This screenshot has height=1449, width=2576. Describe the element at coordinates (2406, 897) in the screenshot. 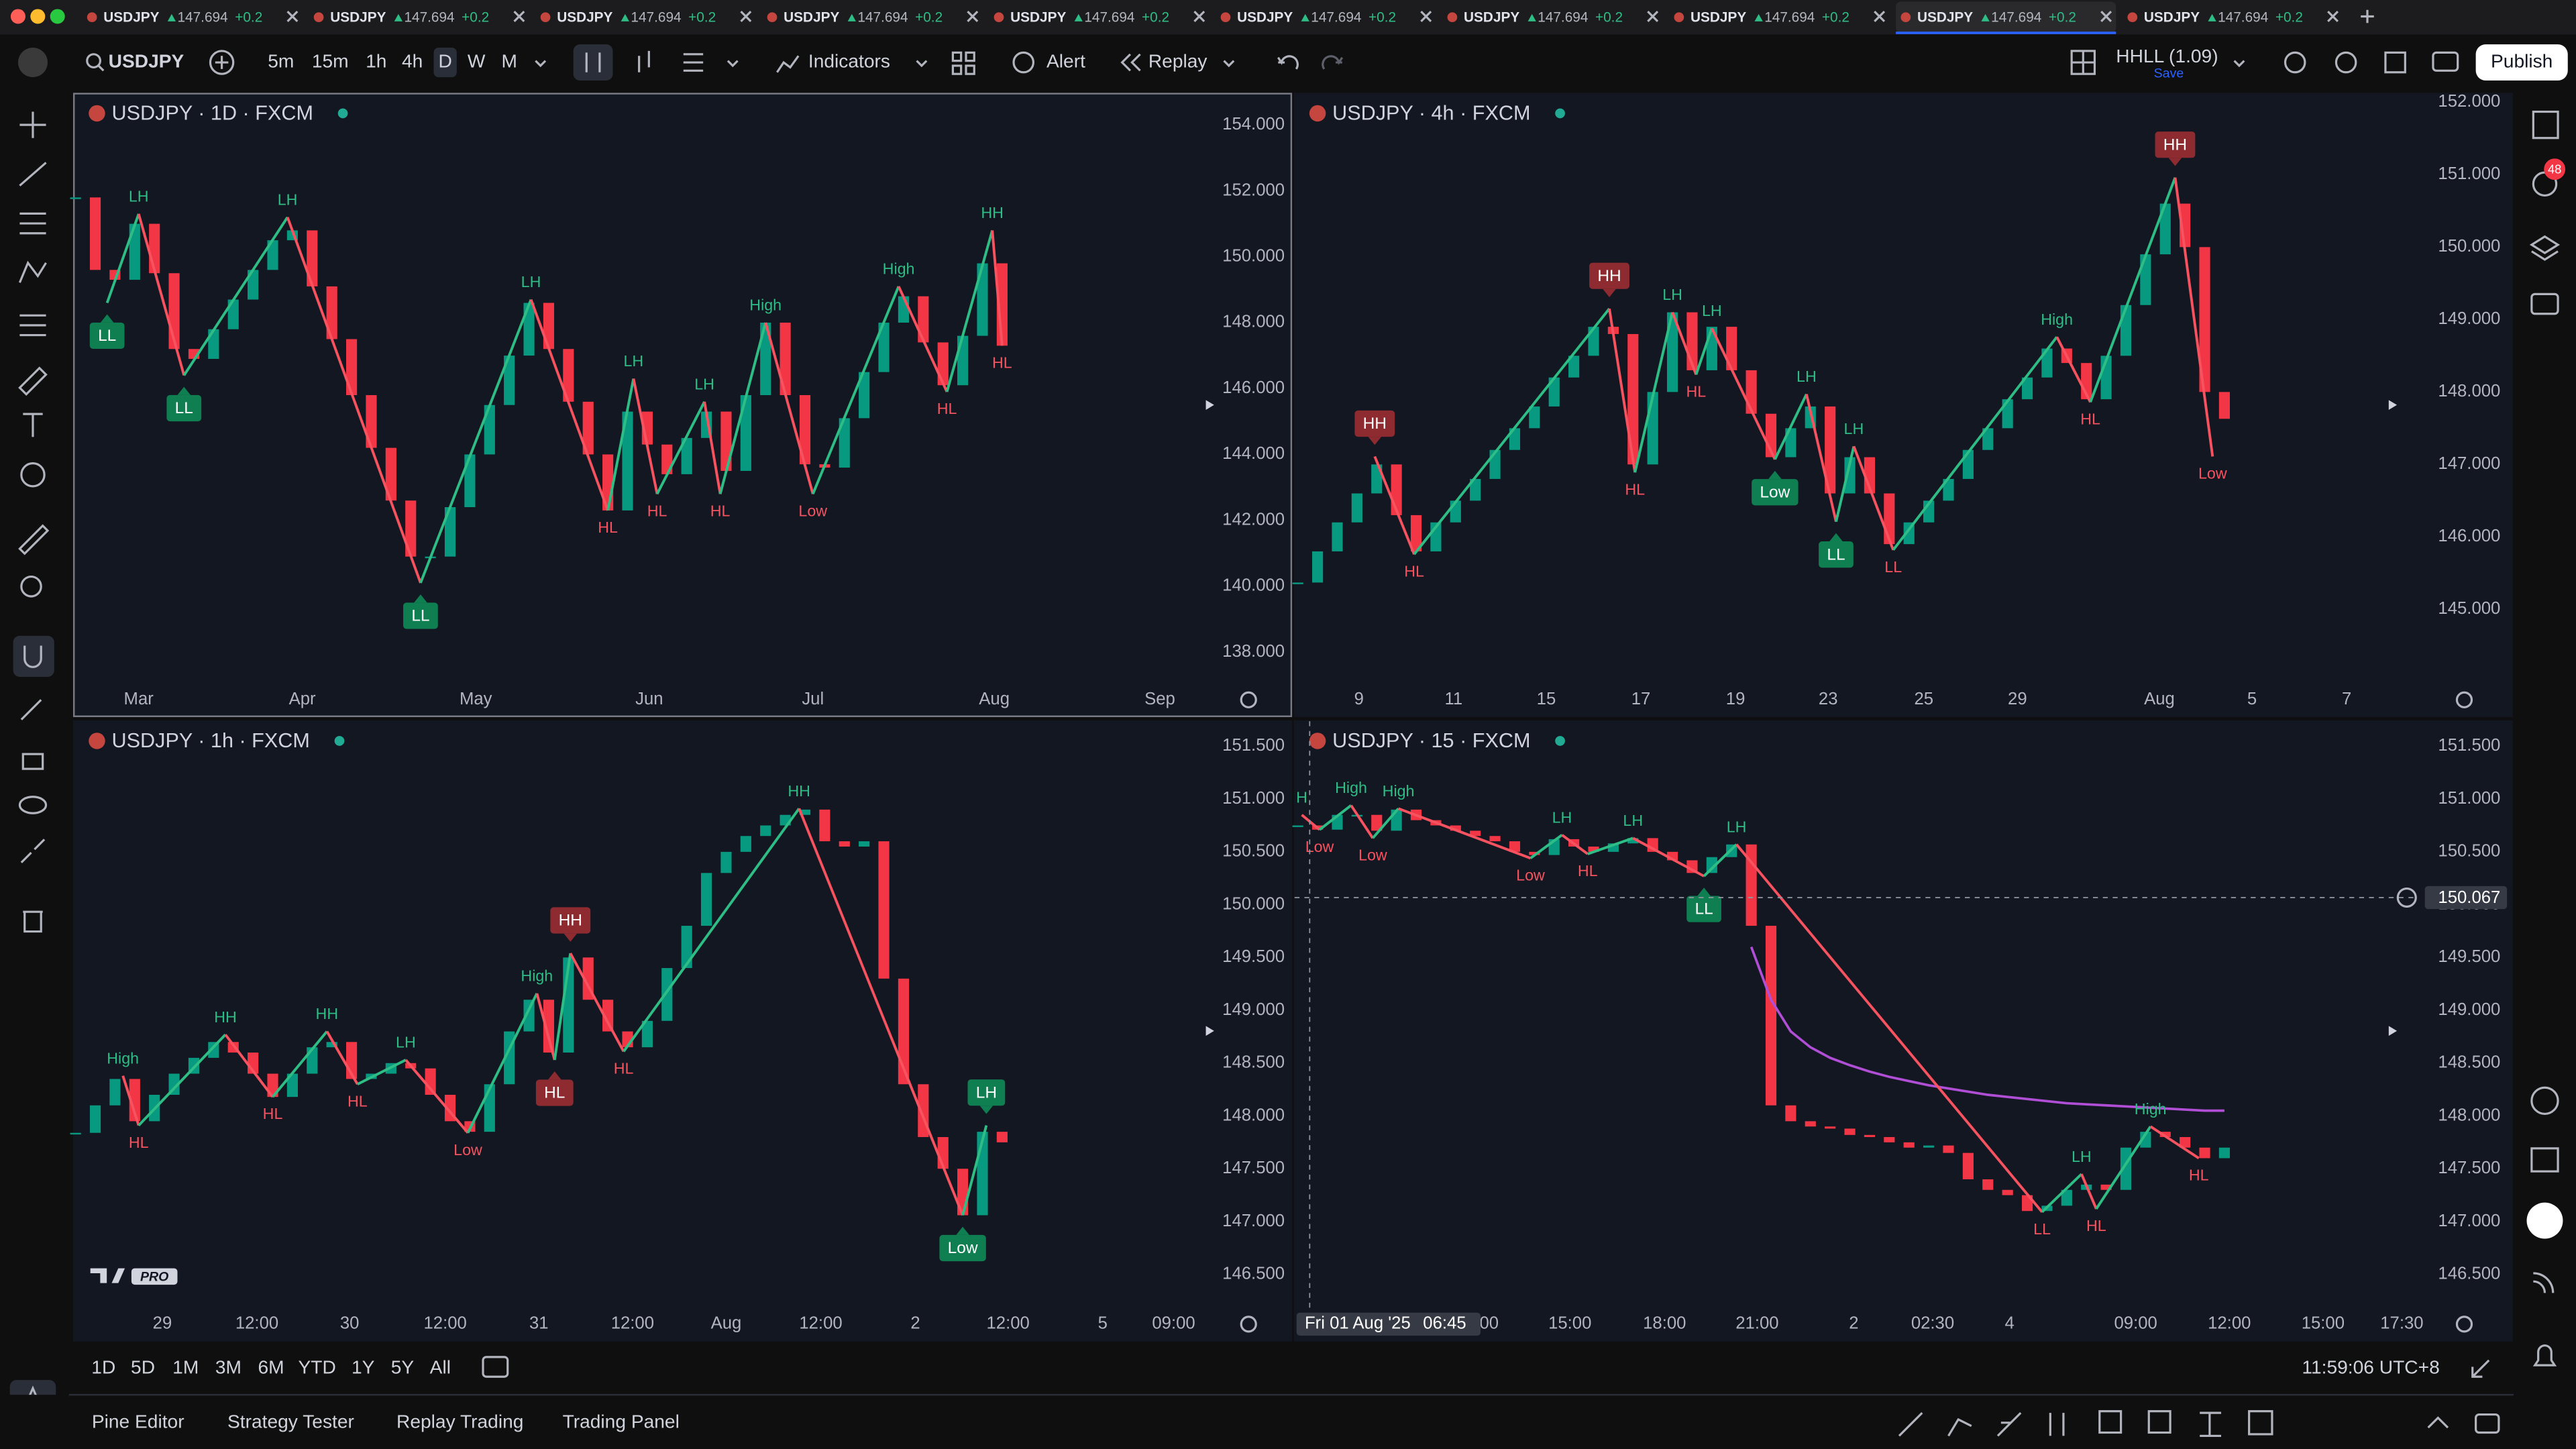

I see `crosshair-plus` at that location.